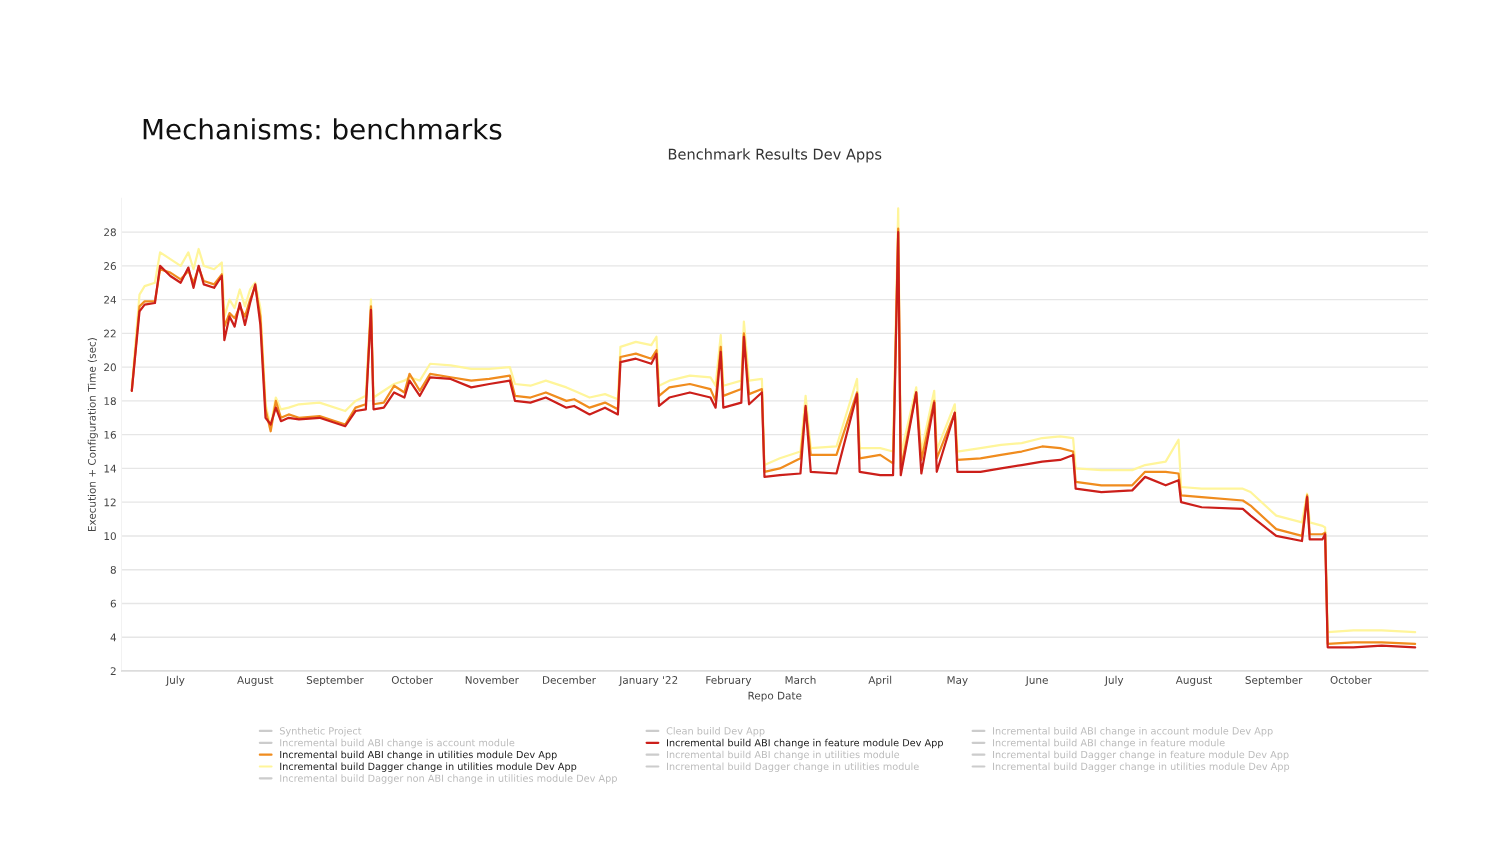 The width and height of the screenshot is (1500, 844). What do you see at coordinates (322, 129) in the screenshot?
I see `chart-title: Mechanisms: benchmarks` at bounding box center [322, 129].